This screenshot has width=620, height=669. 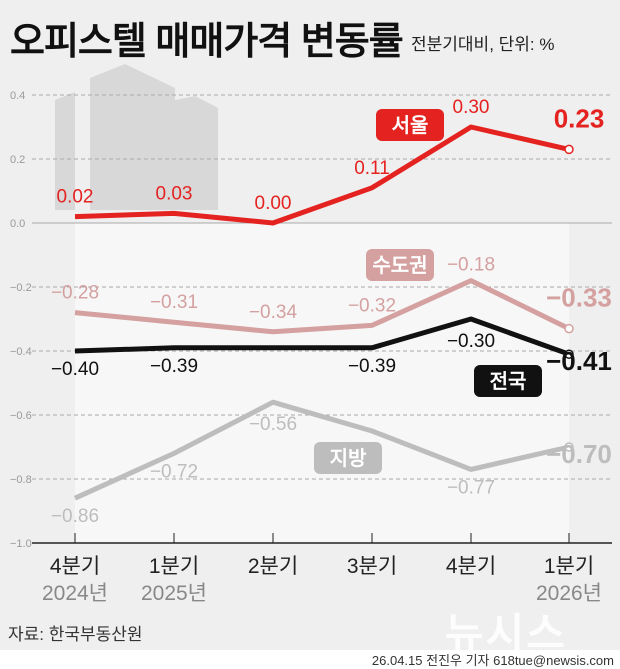 What do you see at coordinates (17, 160) in the screenshot?
I see `y-tick-label: 0.2` at bounding box center [17, 160].